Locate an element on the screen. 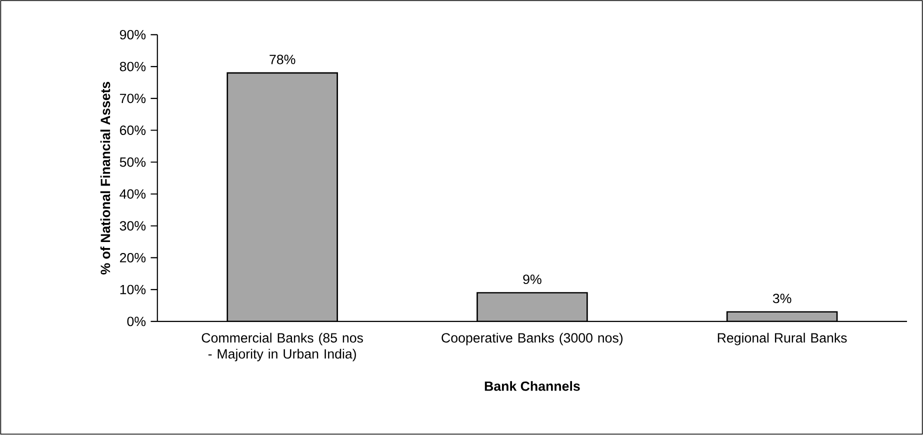  data-label: 9% is located at coordinates (532, 279).